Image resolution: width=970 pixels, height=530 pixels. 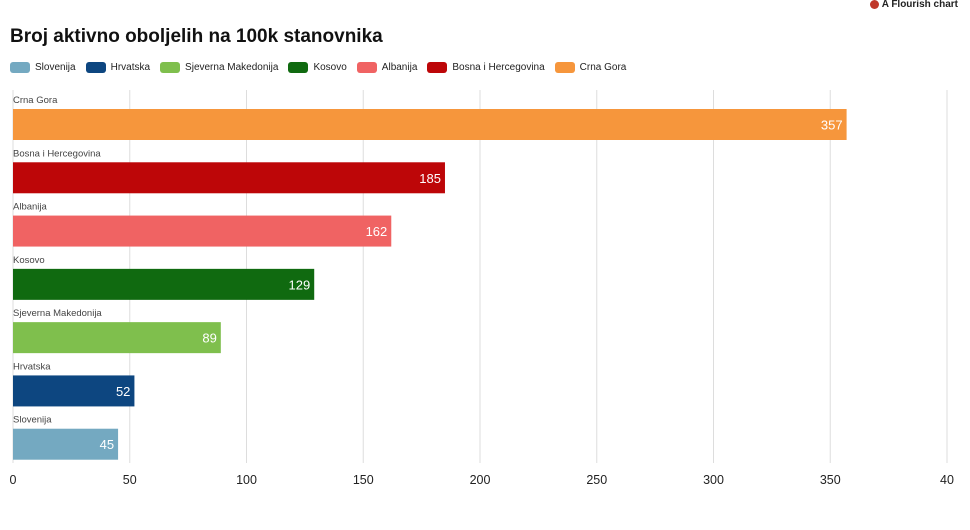 What do you see at coordinates (919, 5) in the screenshot?
I see `flourish-credit-text: A Flourish chart` at bounding box center [919, 5].